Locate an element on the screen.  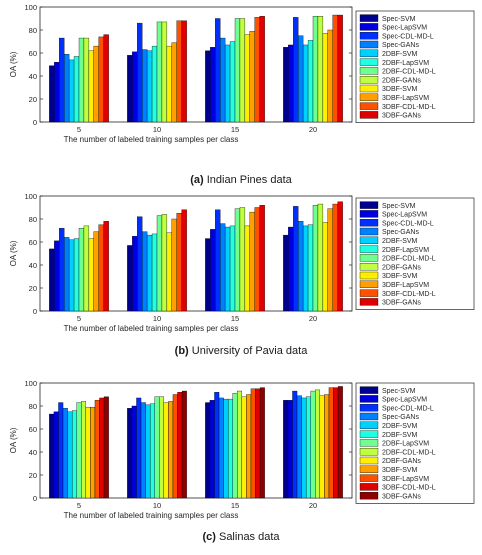
y-tick-label: 80 is located at coordinates (33, 406).